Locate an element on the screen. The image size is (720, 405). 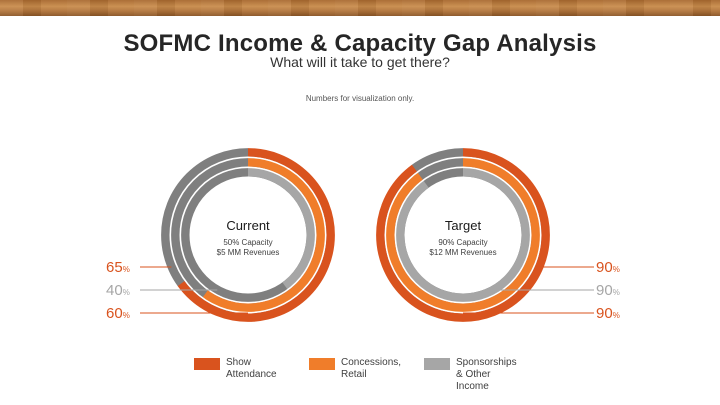
page-subtitle: What will it take to get there? is located at coordinates (360, 62).